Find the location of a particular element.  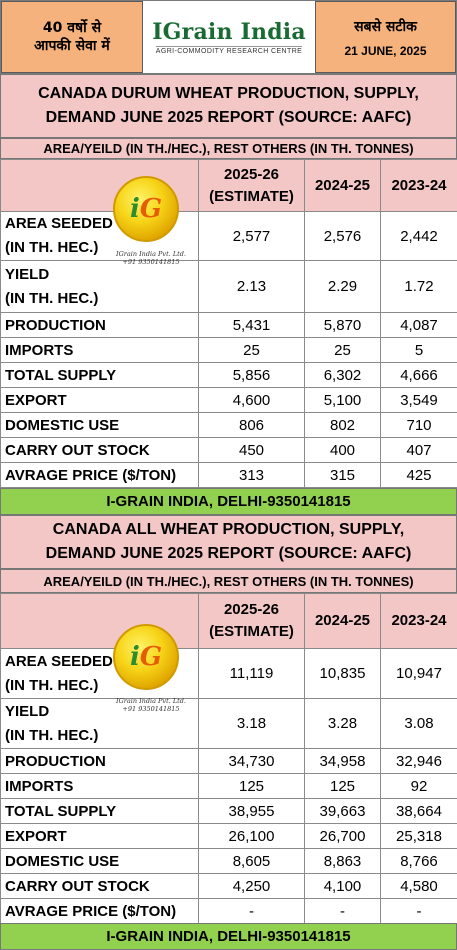

table-row: AVRAGE PRICE ($/TON) - - - is located at coordinates (228, 911).